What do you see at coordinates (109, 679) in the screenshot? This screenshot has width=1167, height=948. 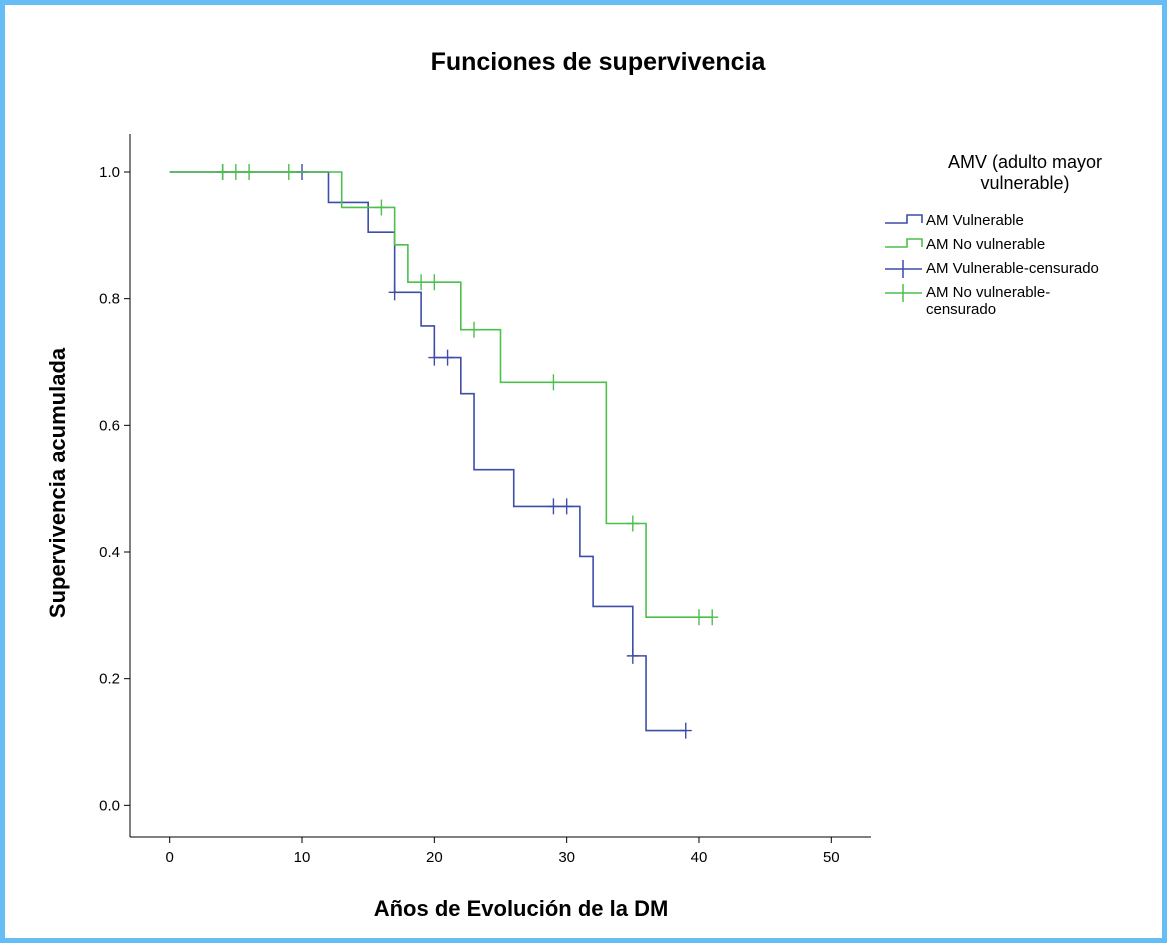 I see `y-tick-label: 0.2` at bounding box center [109, 679].